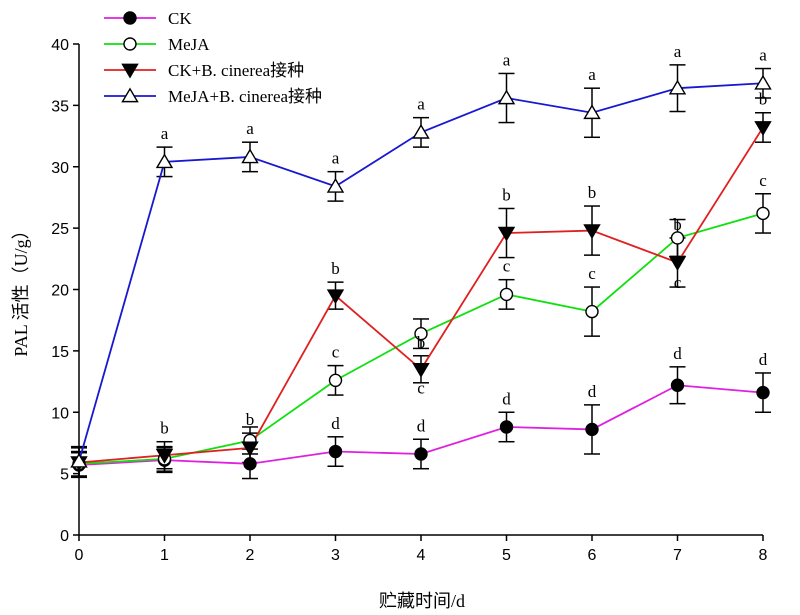  Describe the element at coordinates (180, 18) in the screenshot. I see `legend-label: CK` at that location.